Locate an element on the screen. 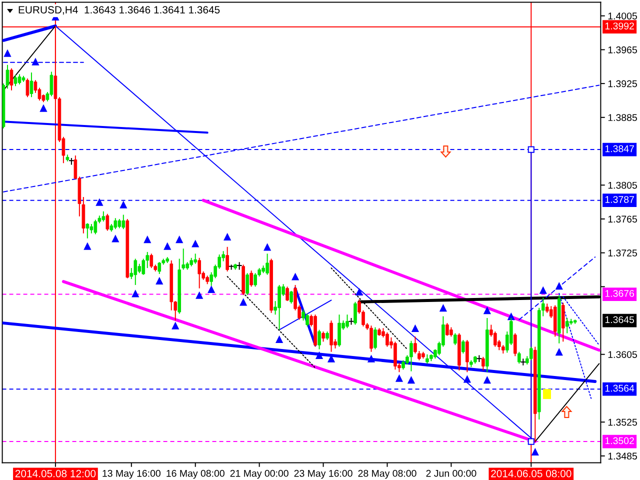  y-tick-label: 1.3485 is located at coordinates (622, 456).